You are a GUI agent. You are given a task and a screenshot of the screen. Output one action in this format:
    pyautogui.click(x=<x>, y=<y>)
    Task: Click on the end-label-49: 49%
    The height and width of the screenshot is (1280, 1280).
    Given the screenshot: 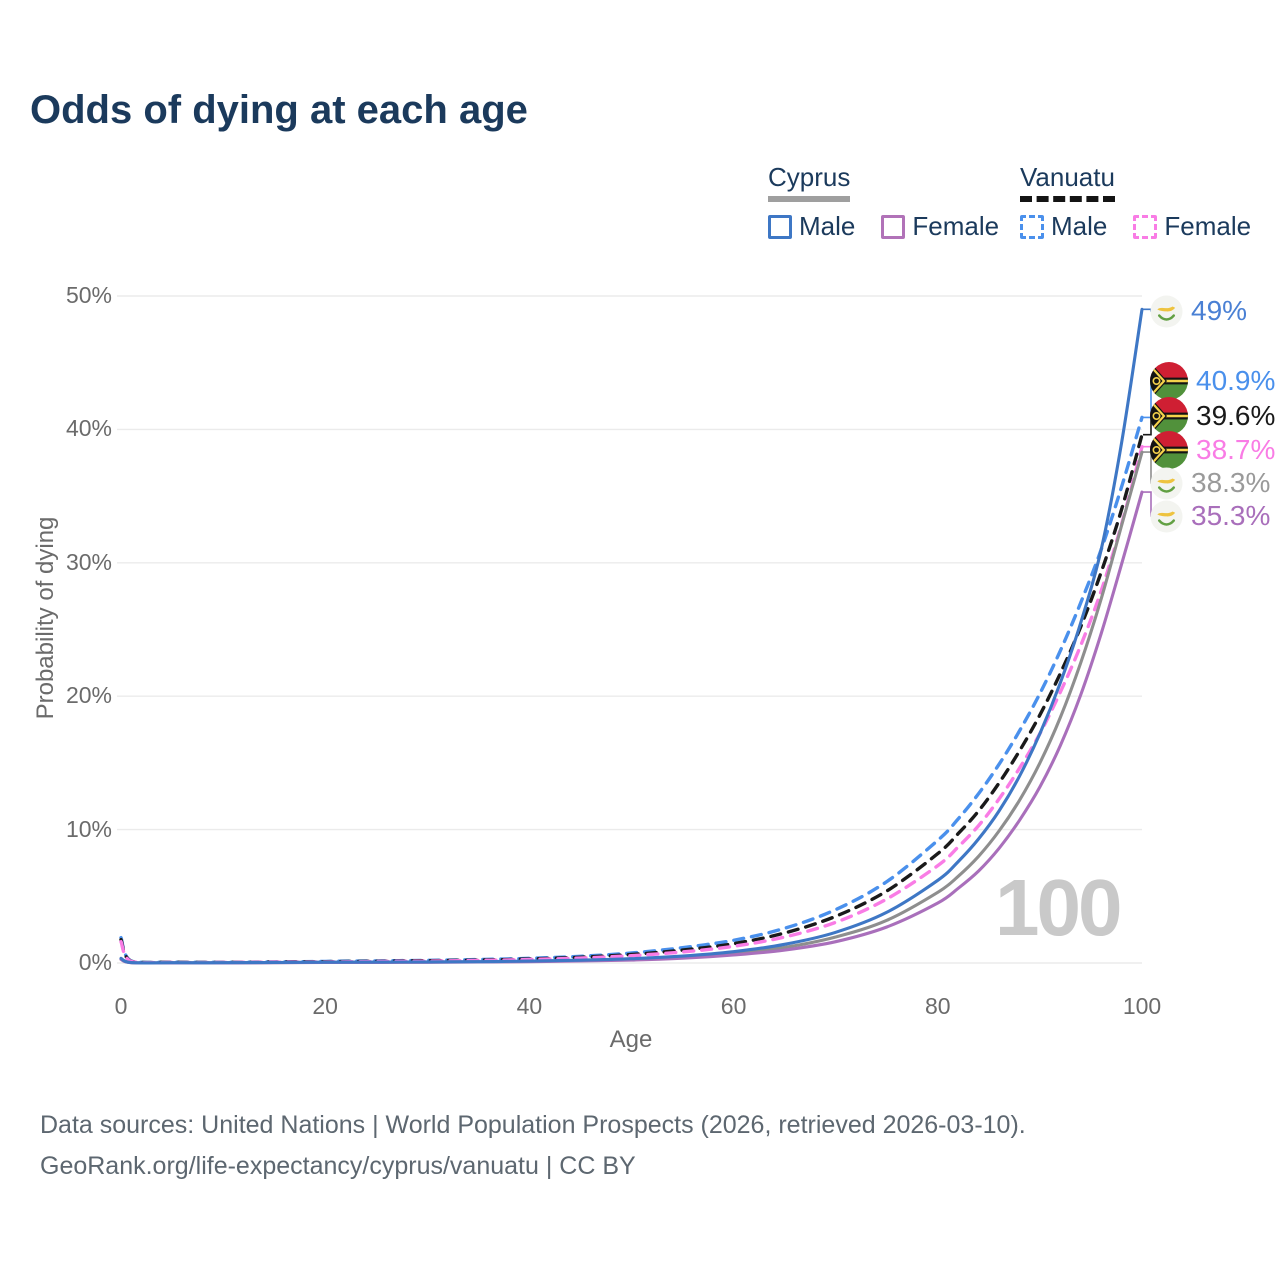 What is the action you would take?
    pyautogui.click(x=1198, y=311)
    